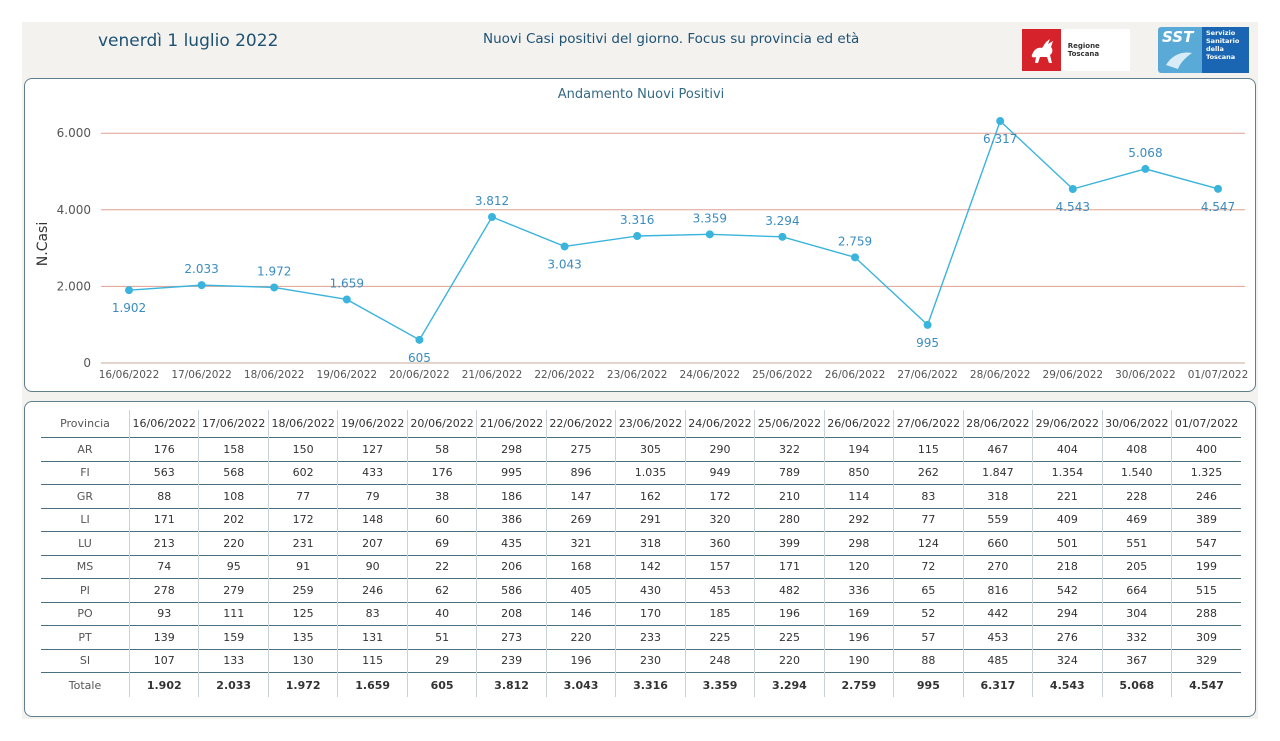  Describe the element at coordinates (85, 424) in the screenshot. I see `column-header-provincia: Provincia` at that location.